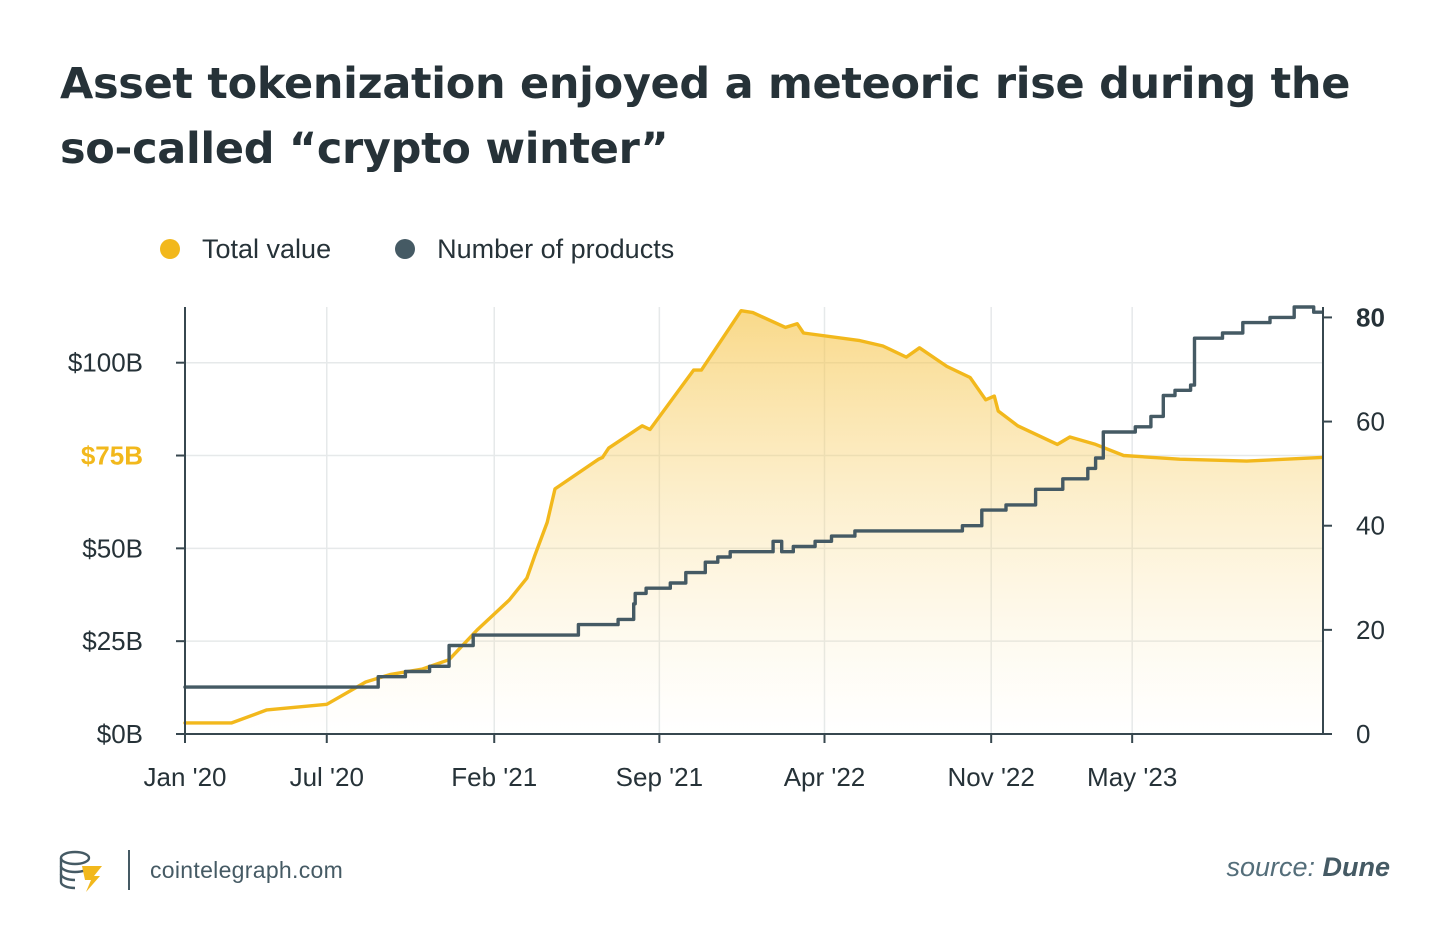  I want to click on chart-legend: Total value Number of products, so click(449, 249).